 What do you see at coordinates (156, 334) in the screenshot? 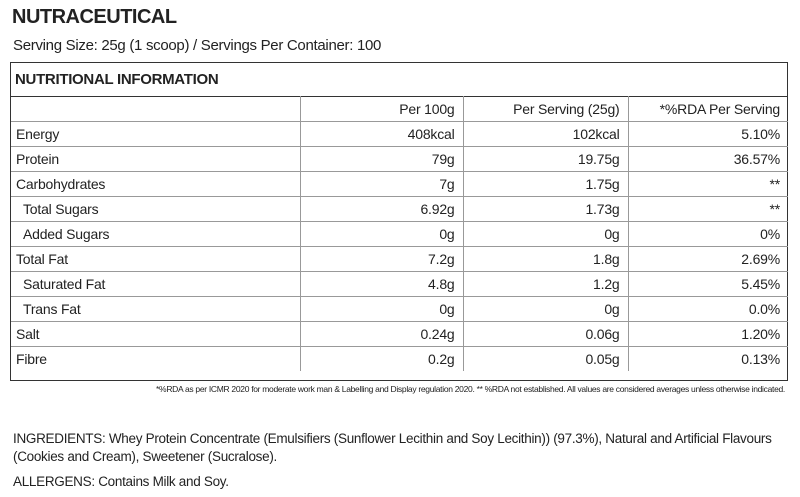
I see `row-label: Salt` at bounding box center [156, 334].